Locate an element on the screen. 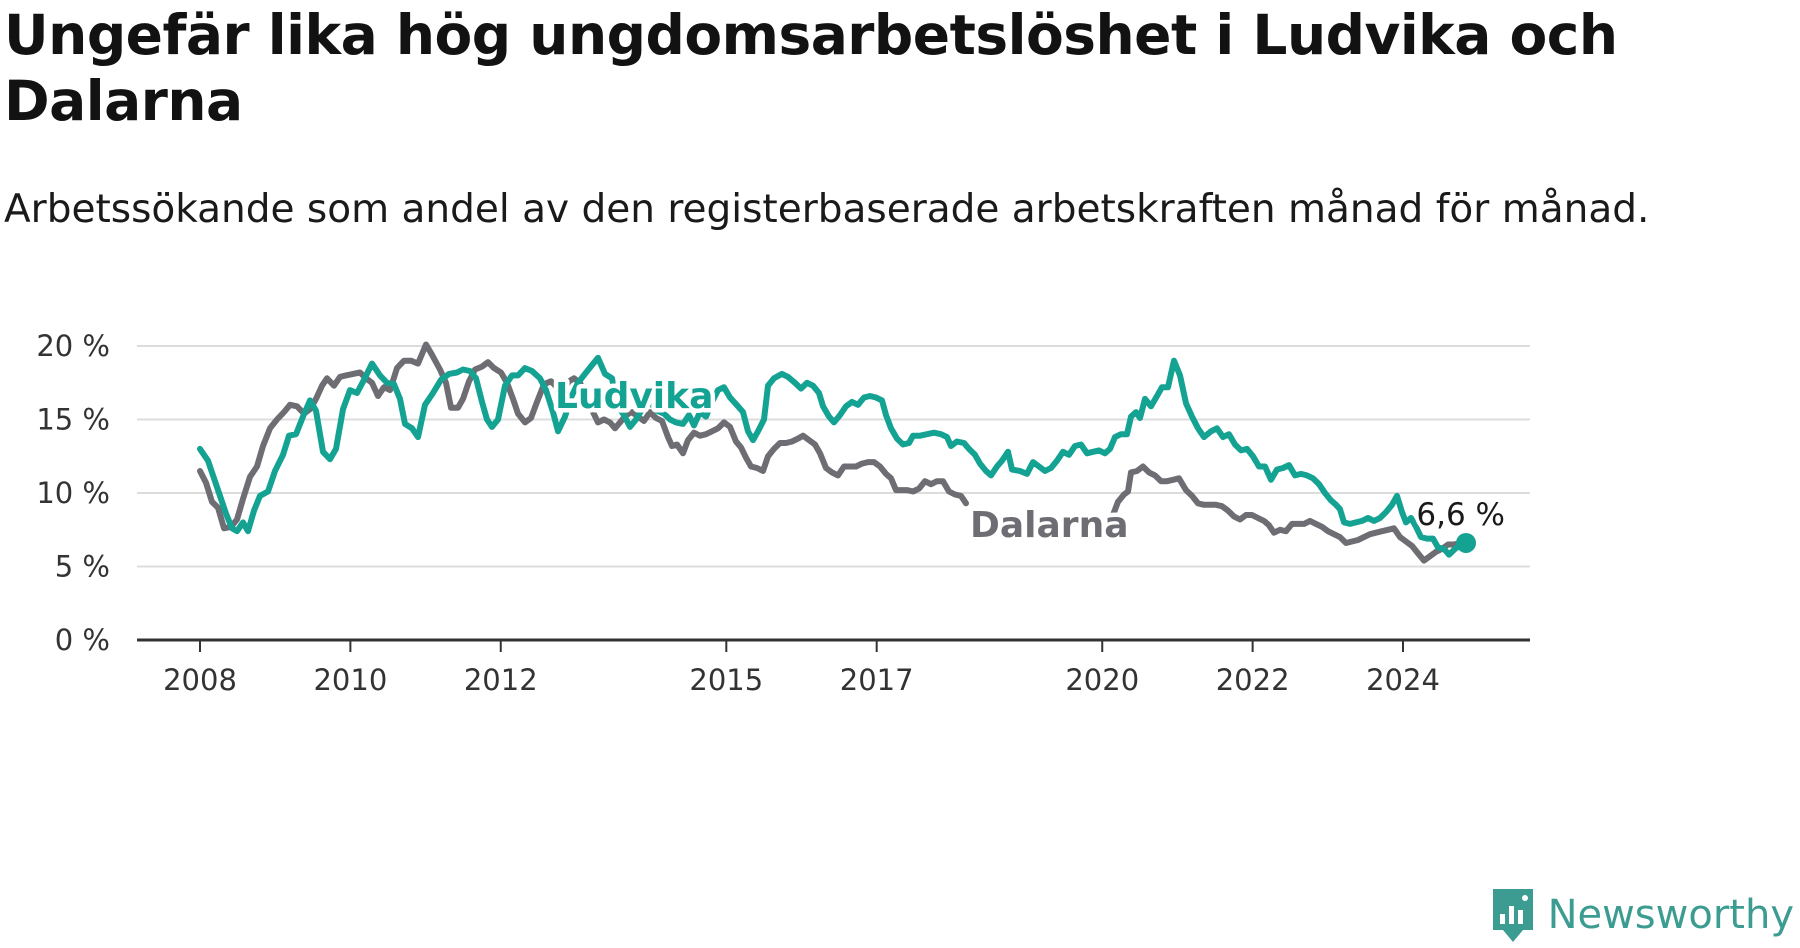  newsworthy-logo-icon is located at coordinates (1512, 915).